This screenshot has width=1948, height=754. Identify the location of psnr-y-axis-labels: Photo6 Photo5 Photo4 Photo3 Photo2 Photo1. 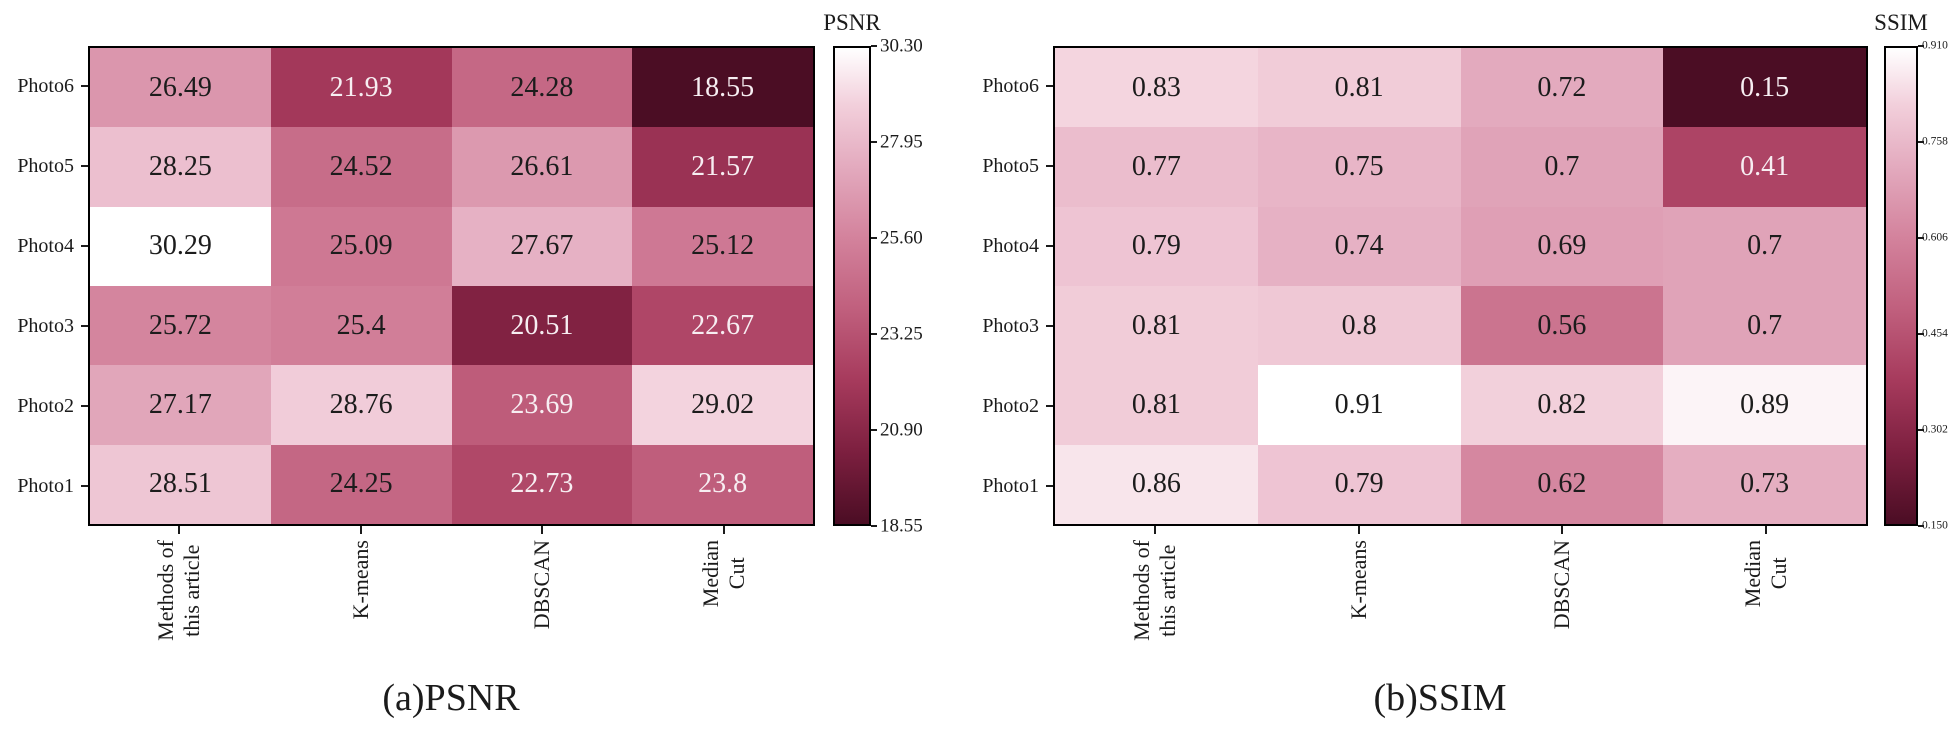
(46, 286).